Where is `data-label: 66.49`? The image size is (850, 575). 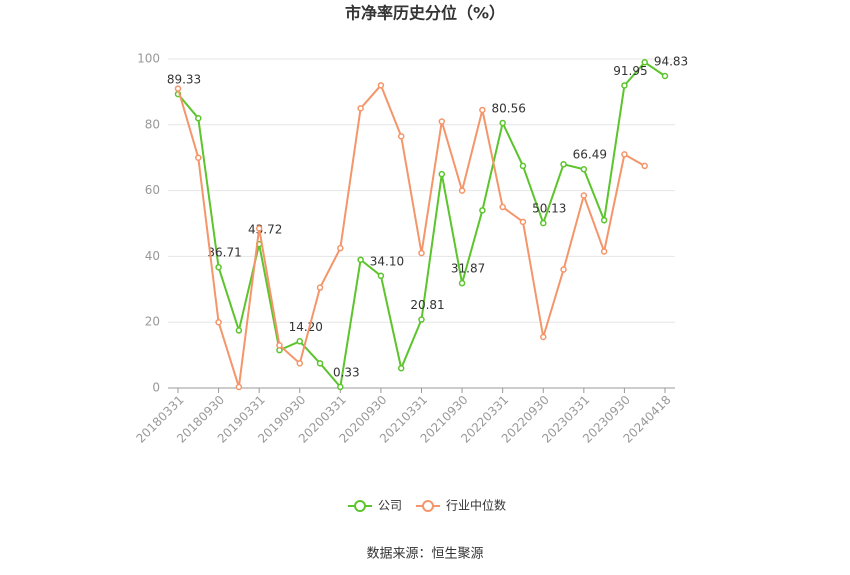
data-label: 66.49 is located at coordinates (590, 155).